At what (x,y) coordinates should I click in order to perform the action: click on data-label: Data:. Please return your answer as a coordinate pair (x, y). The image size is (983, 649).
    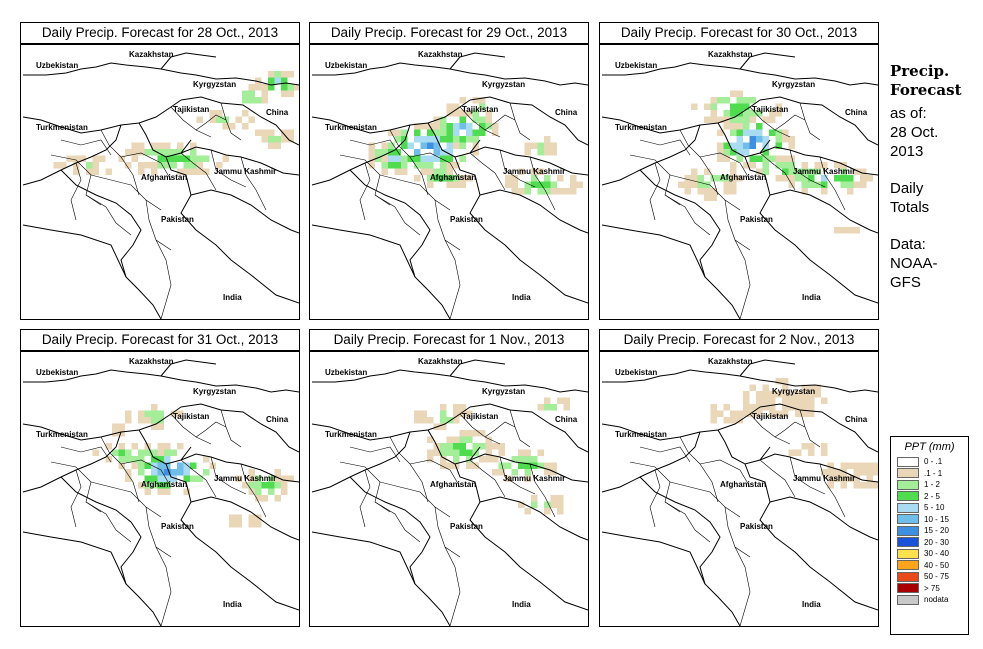
    Looking at the image, I should click on (908, 244).